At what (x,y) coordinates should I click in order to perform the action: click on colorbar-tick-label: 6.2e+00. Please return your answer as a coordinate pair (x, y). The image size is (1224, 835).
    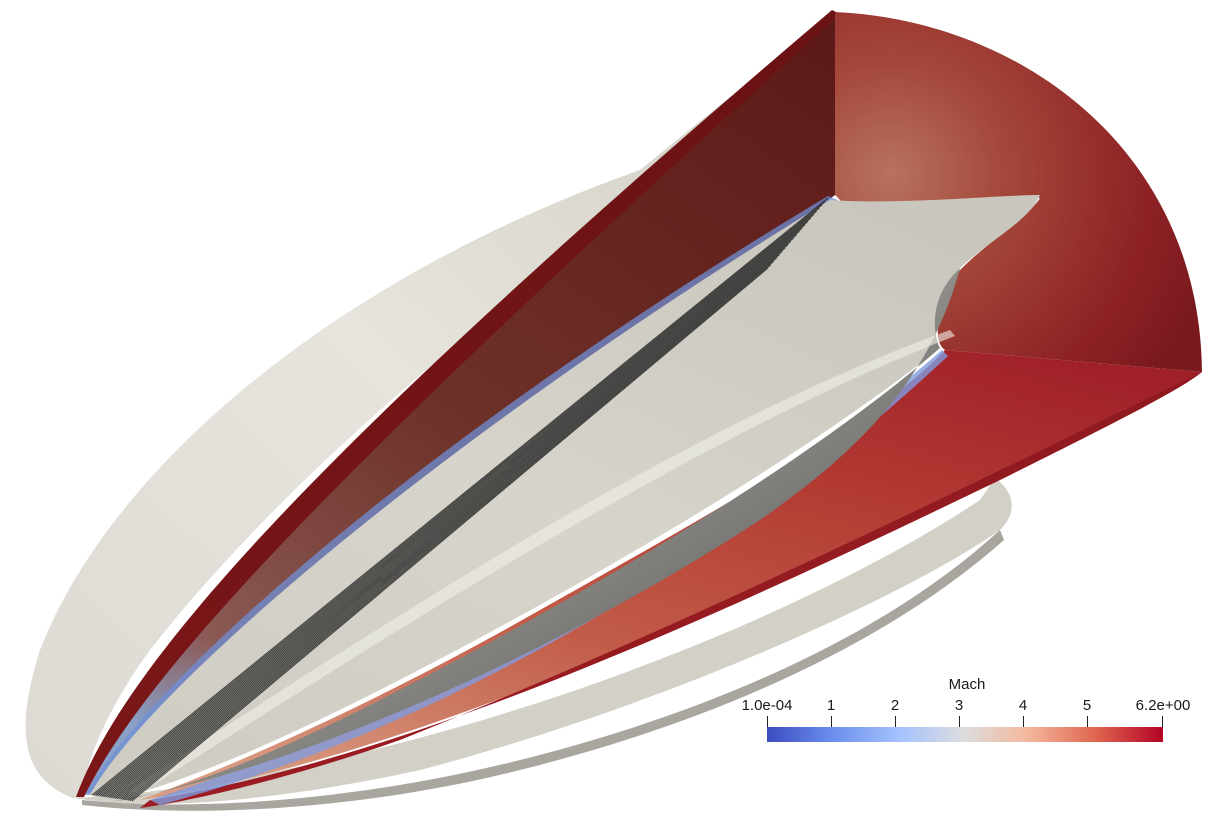
    Looking at the image, I should click on (1163, 705).